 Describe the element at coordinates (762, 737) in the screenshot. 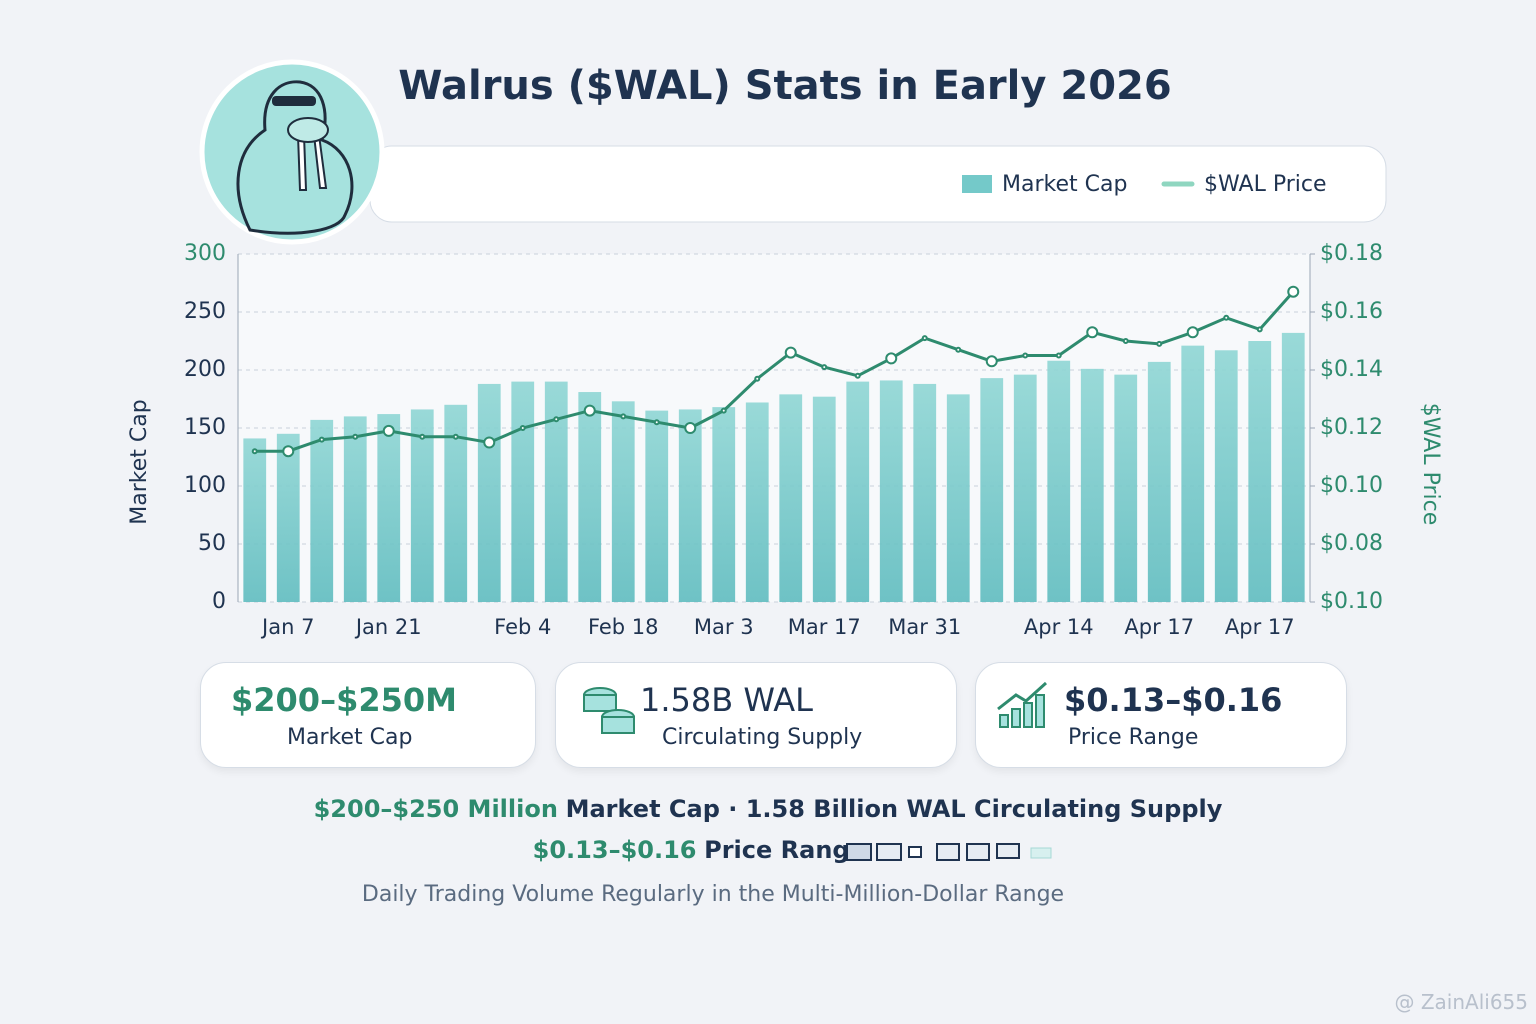

I see `stat-label: Circulating Supply` at that location.